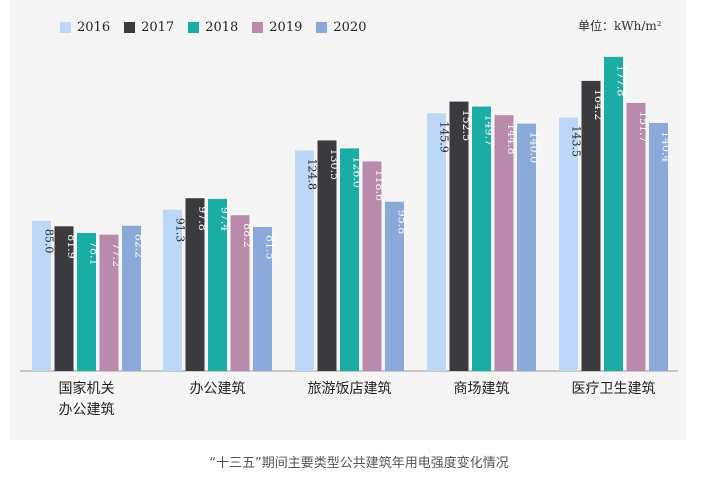 The image size is (718, 482). I want to click on data-label-2019-cat-4: 151.7, so click(643, 127).